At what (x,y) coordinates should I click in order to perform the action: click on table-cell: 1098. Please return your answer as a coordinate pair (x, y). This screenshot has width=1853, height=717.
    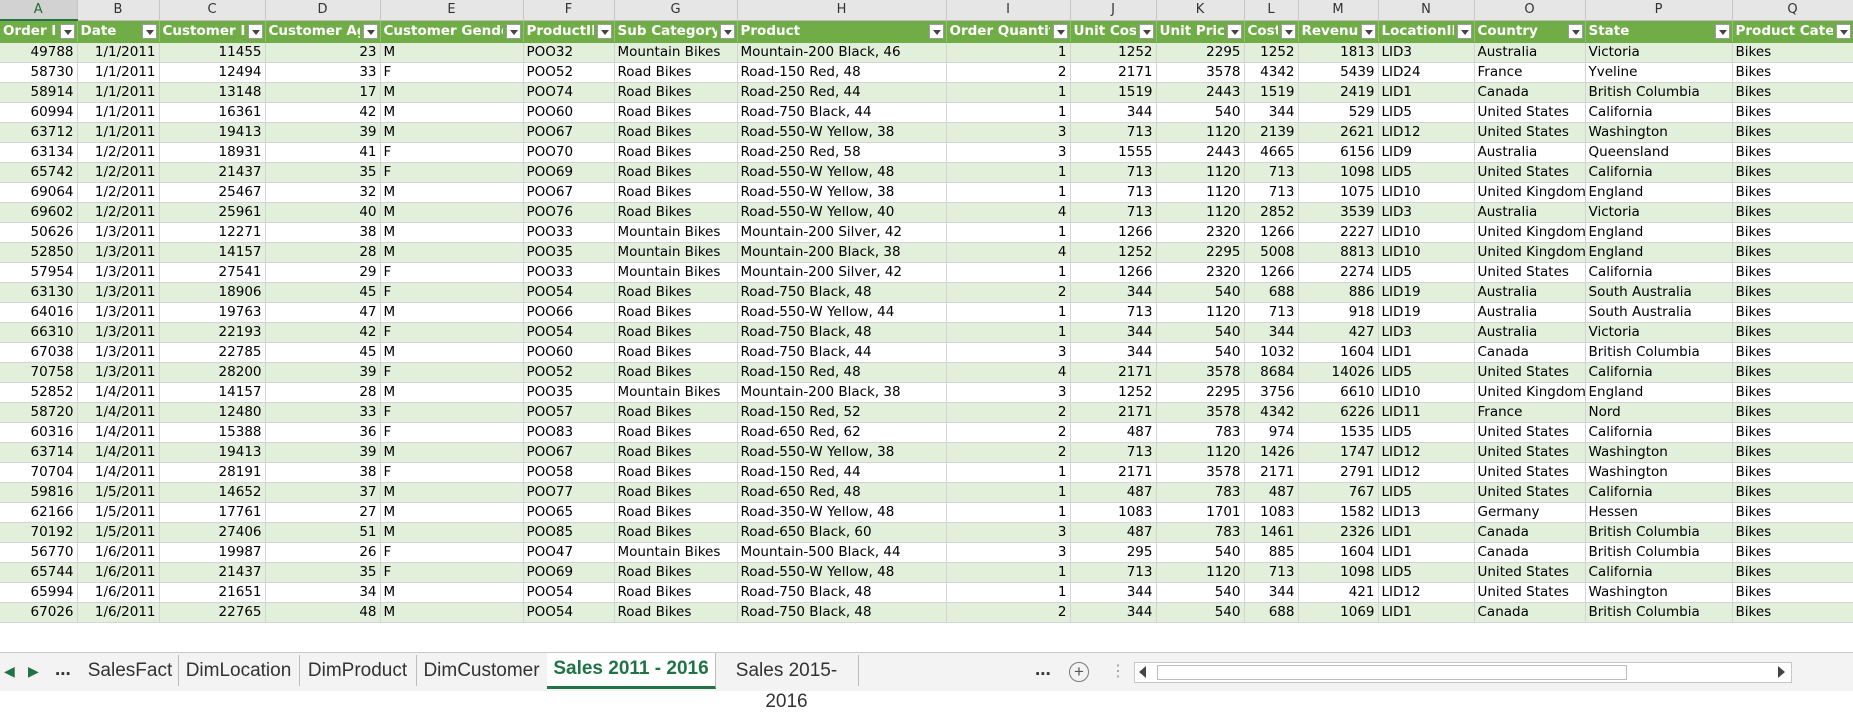
    Looking at the image, I should click on (1338, 172).